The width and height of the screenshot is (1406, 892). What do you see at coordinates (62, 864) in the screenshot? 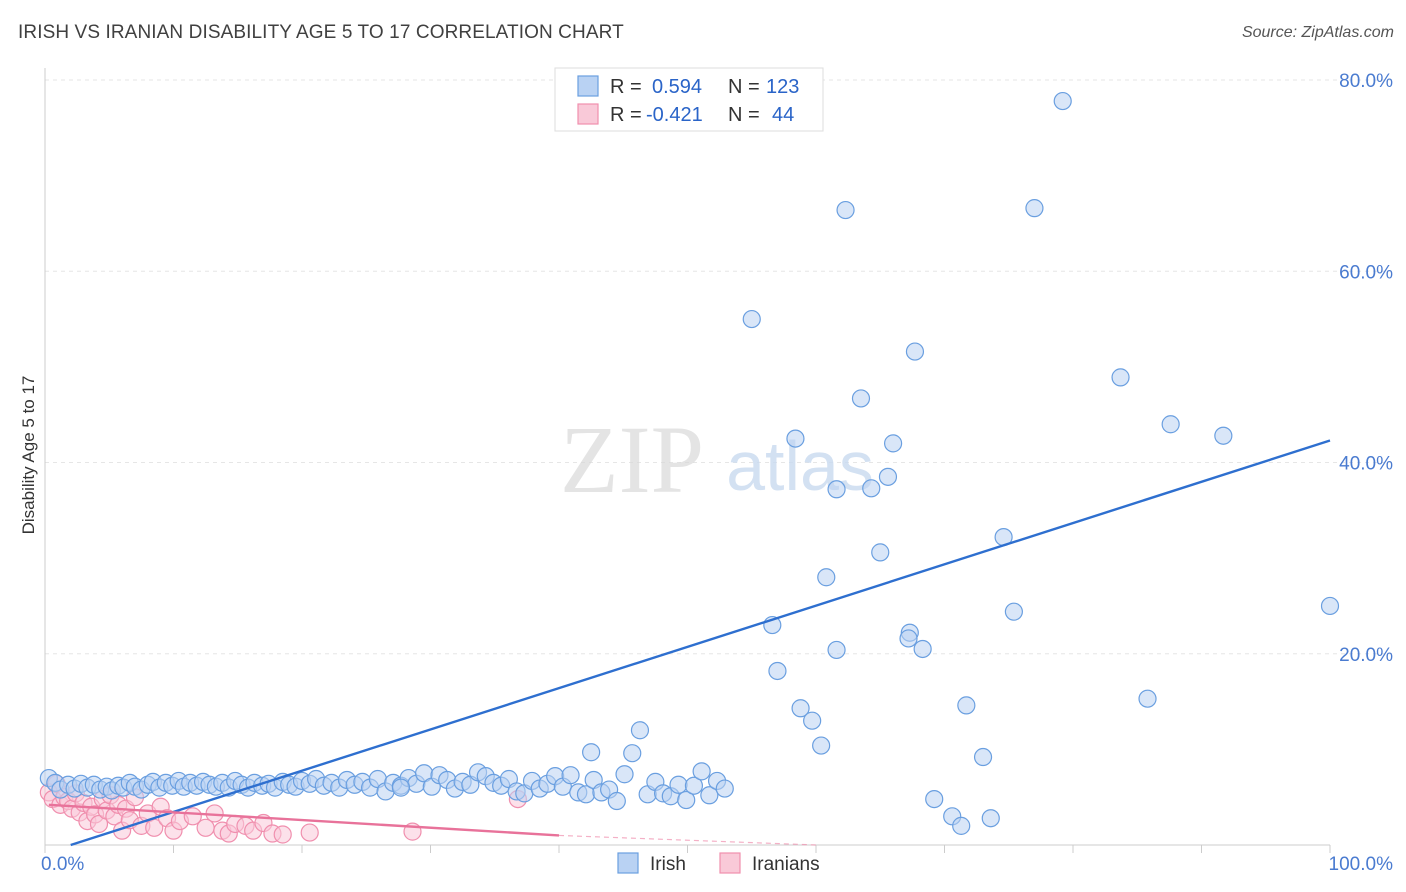
I see `x-tick-label-0: 0.0%` at bounding box center [62, 864].